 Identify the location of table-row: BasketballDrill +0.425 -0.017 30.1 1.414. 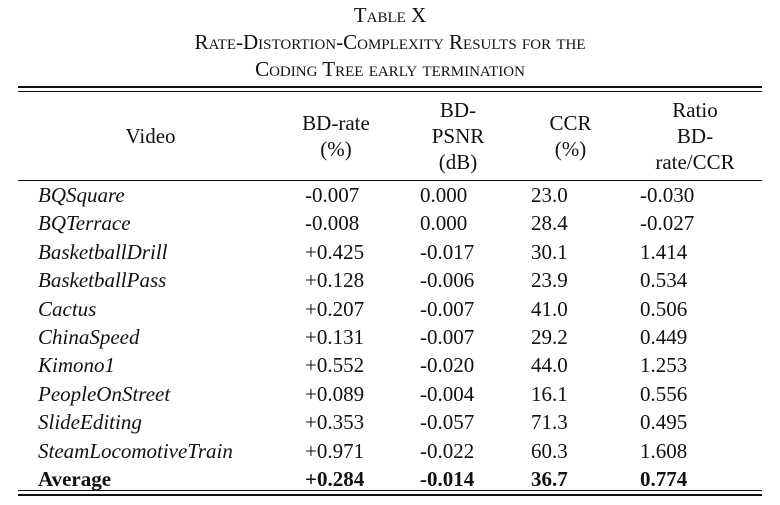
(390, 252).